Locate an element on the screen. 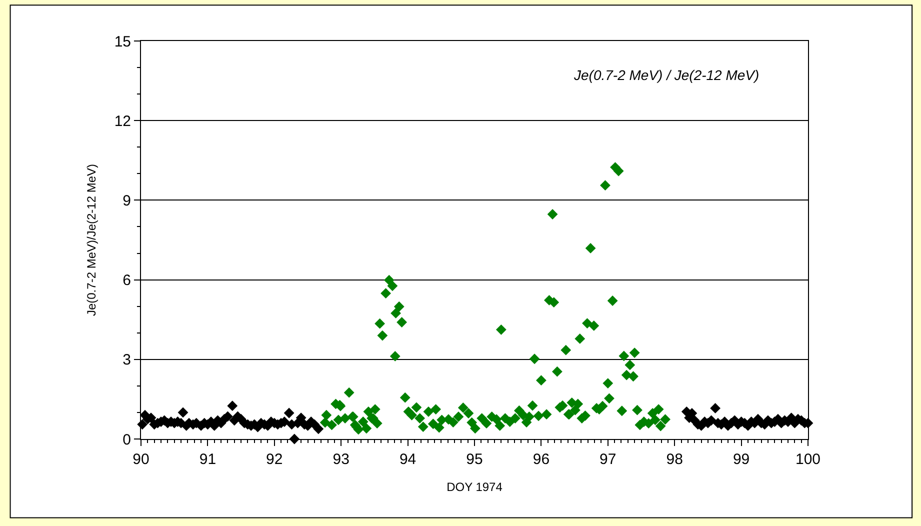  x-tick-label: 100 is located at coordinates (808, 459).